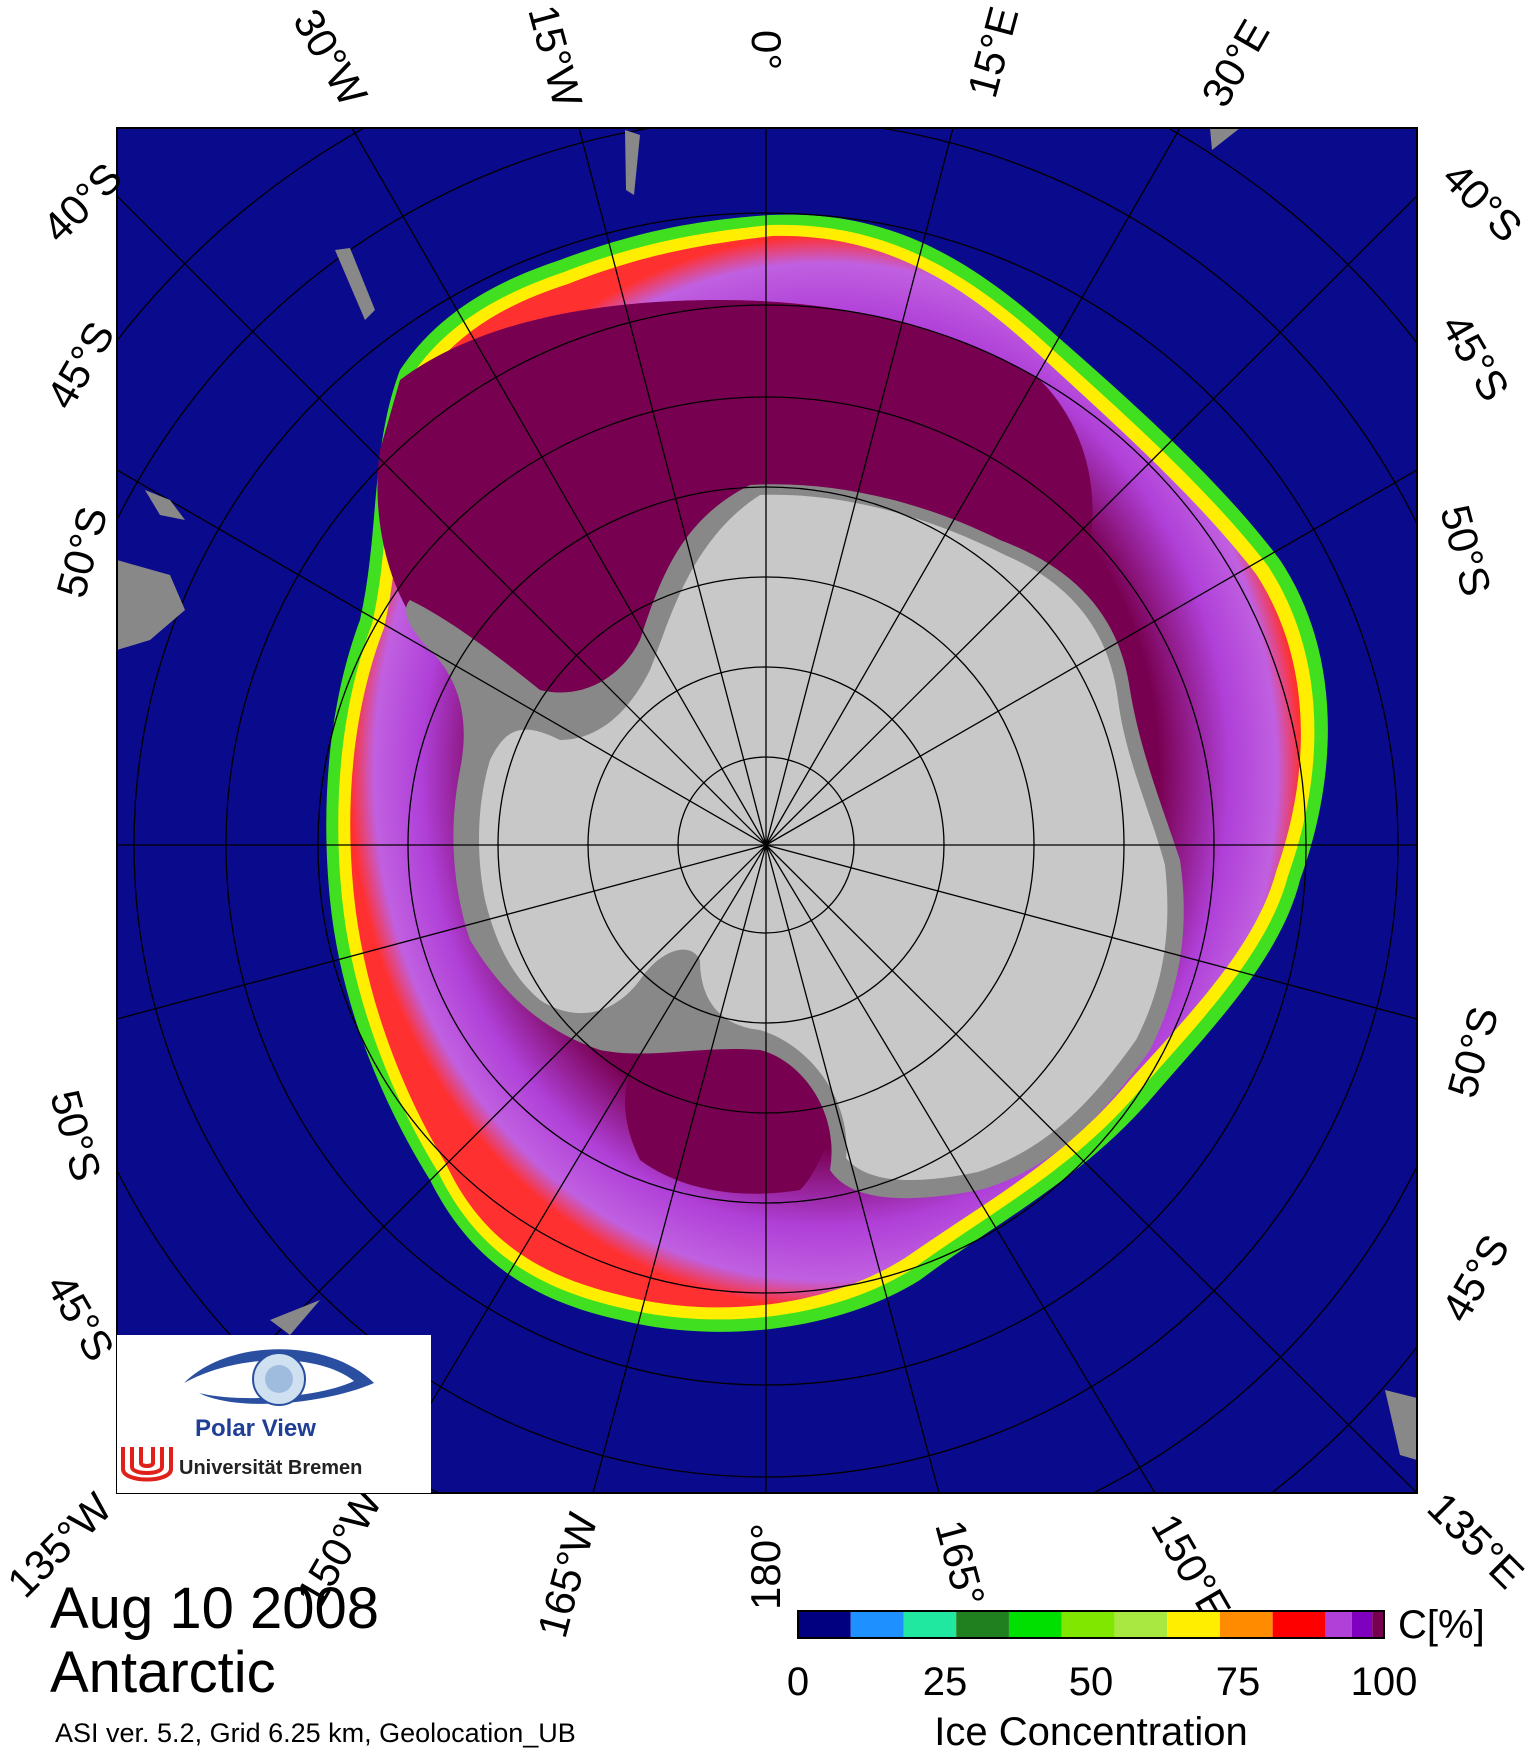 The height and width of the screenshot is (1752, 1531). I want to click on lat-label-right-40s: 40°S, so click(1482, 202).